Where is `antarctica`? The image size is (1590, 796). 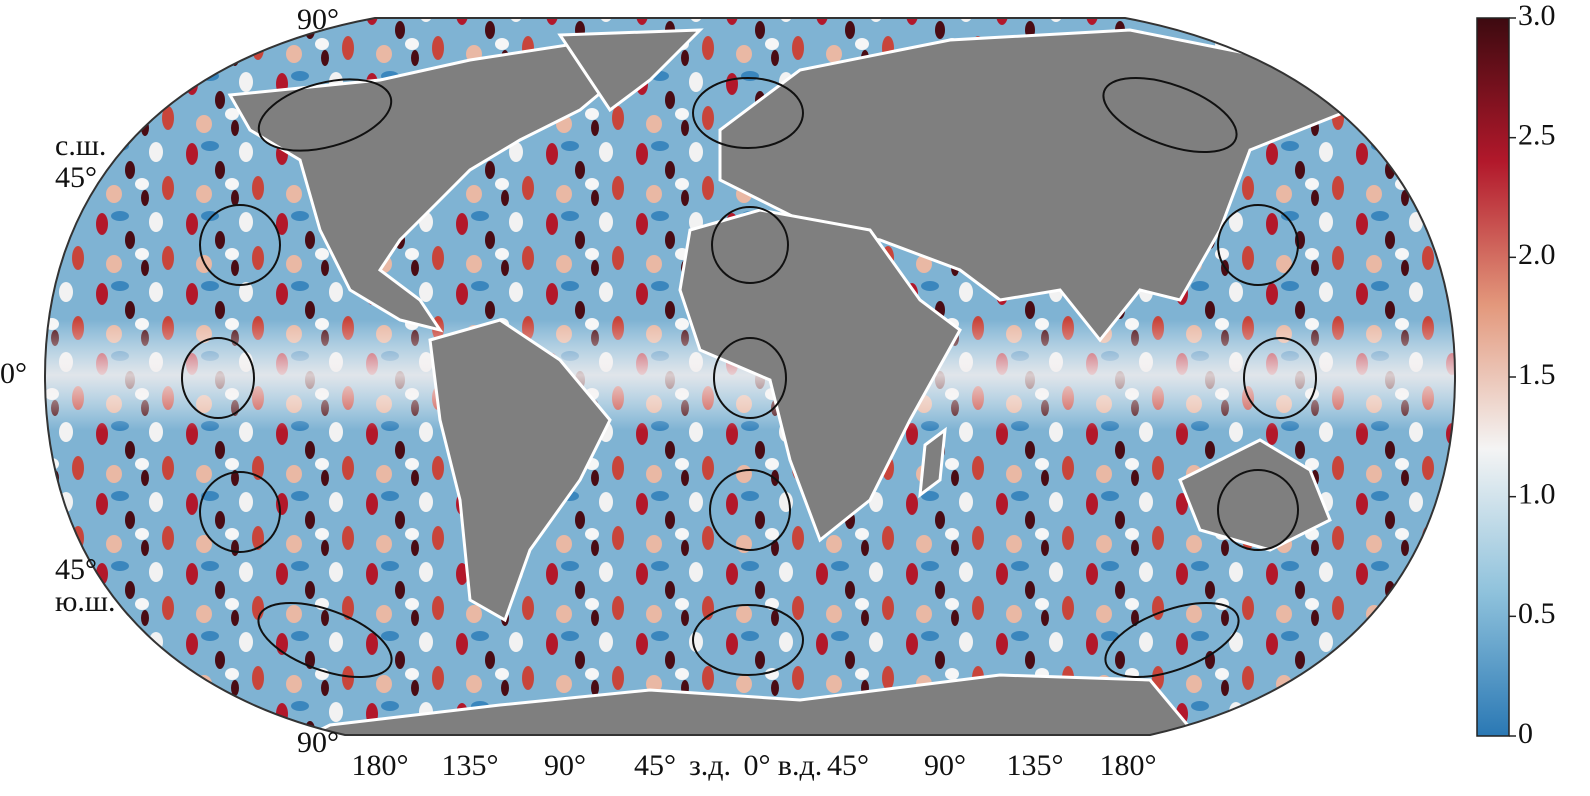 antarctica is located at coordinates (751, 704).